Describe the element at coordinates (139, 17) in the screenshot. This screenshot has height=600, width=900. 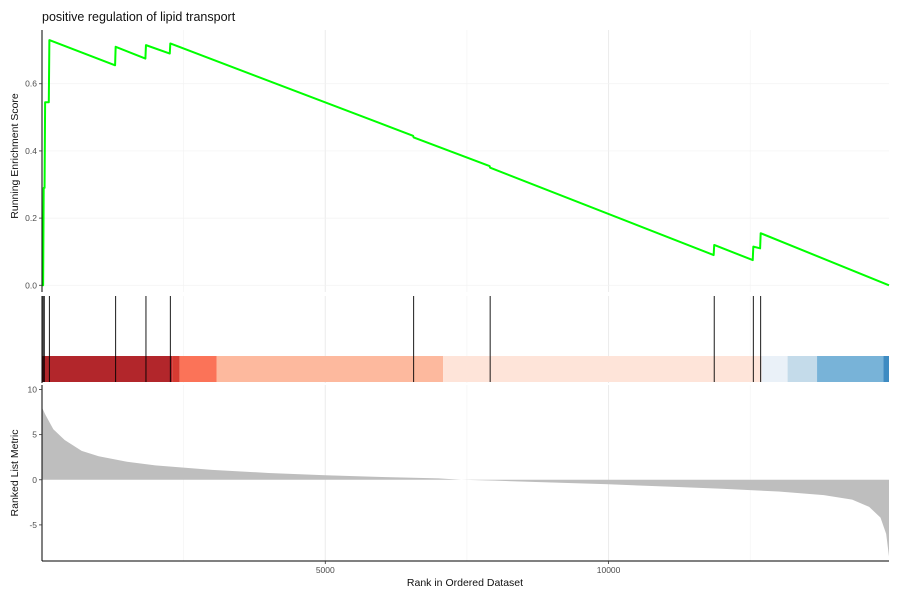
I see `chart-title: positive regulation of lipid transport` at that location.